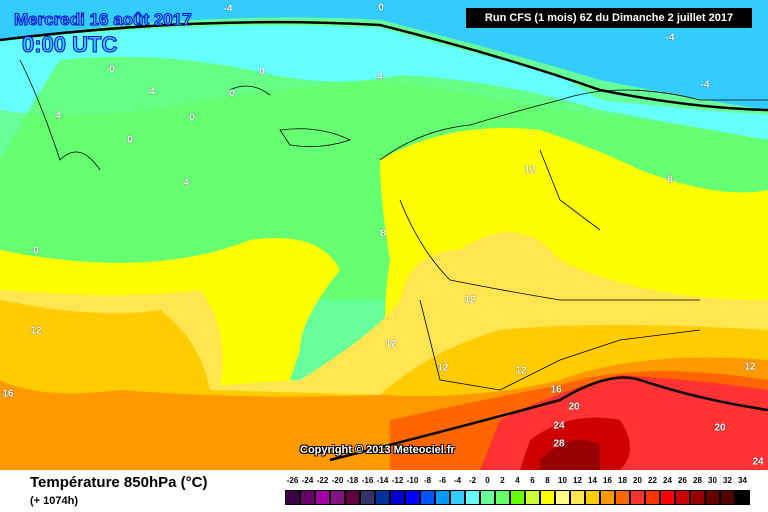 The height and width of the screenshot is (512, 768). What do you see at coordinates (322, 480) in the screenshot?
I see `legend-label: -22` at bounding box center [322, 480].